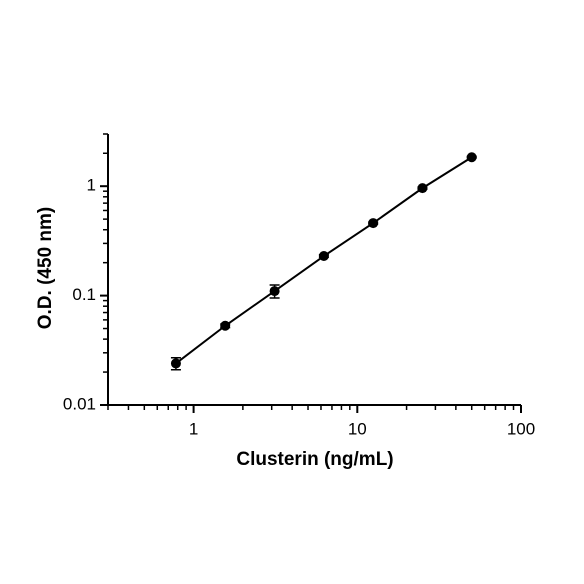 The height and width of the screenshot is (584, 584). I want to click on x-tick-label: 1, so click(193, 428).